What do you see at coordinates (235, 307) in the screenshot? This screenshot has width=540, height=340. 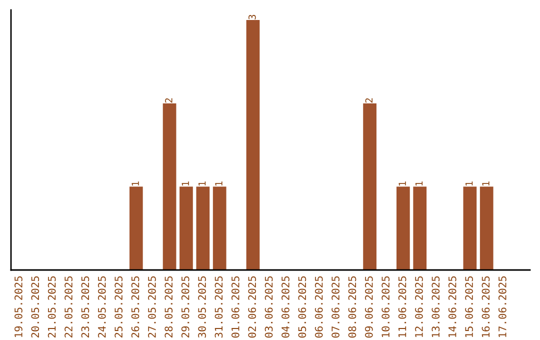 I see `x-tick-label: 01.06.2025` at bounding box center [235, 307].